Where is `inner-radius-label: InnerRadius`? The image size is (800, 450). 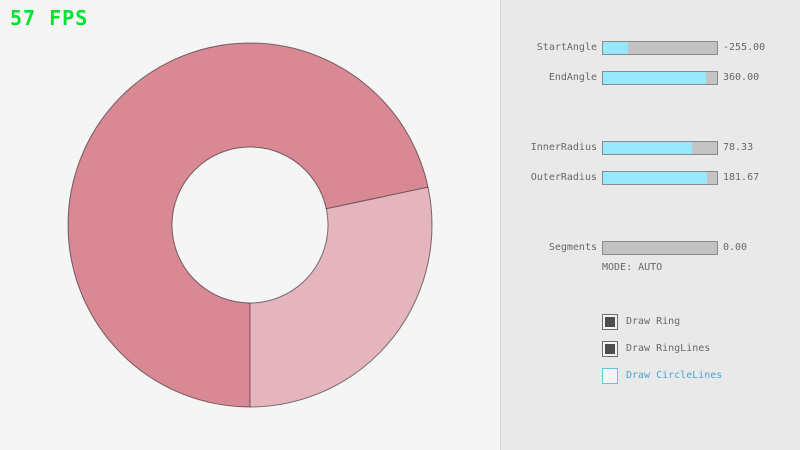
inner-radius-label: InnerRadius is located at coordinates (563, 147).